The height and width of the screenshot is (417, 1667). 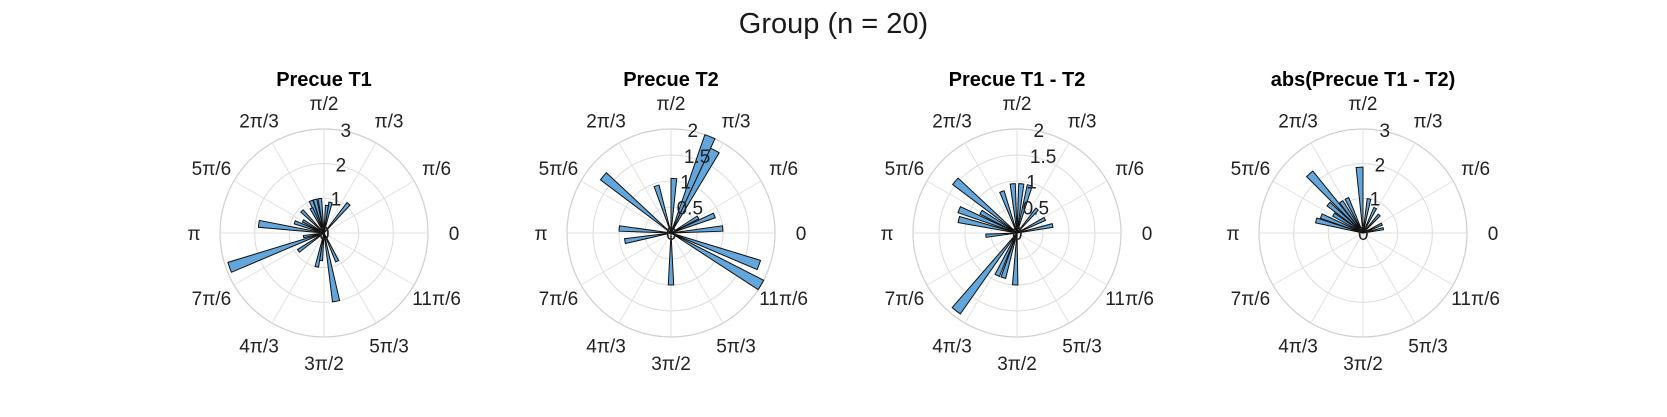 I want to click on figure-title: Group (n = 20), so click(x=833, y=24).